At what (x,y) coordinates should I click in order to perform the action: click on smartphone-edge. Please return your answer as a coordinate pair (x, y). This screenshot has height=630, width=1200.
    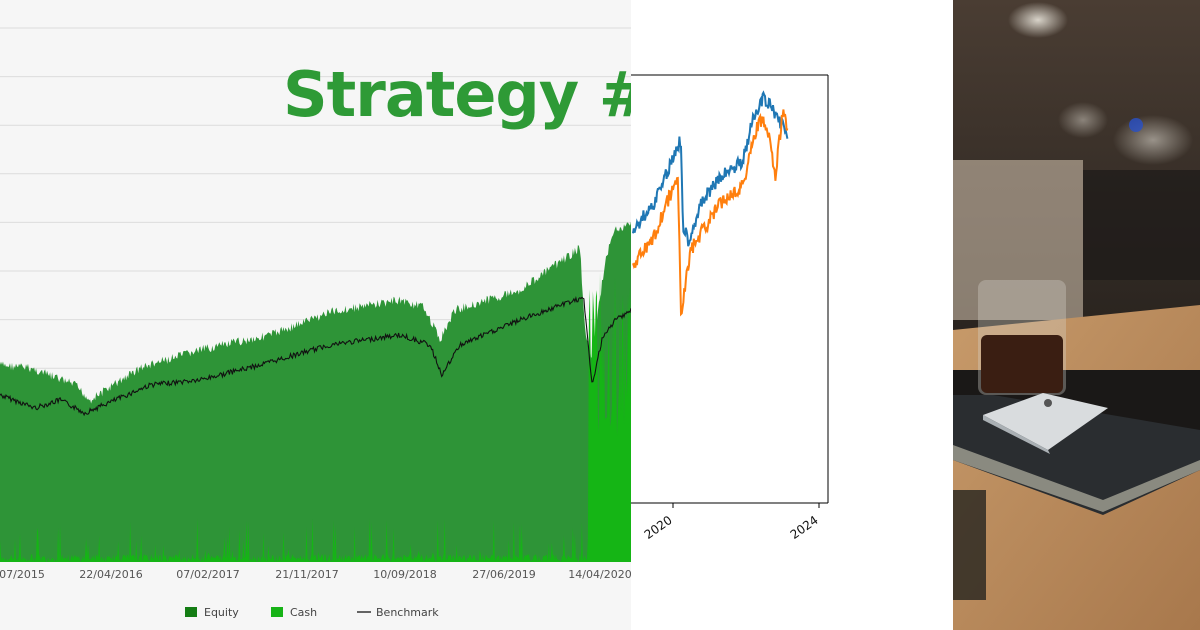
    Looking at the image, I should click on (1016, 434).